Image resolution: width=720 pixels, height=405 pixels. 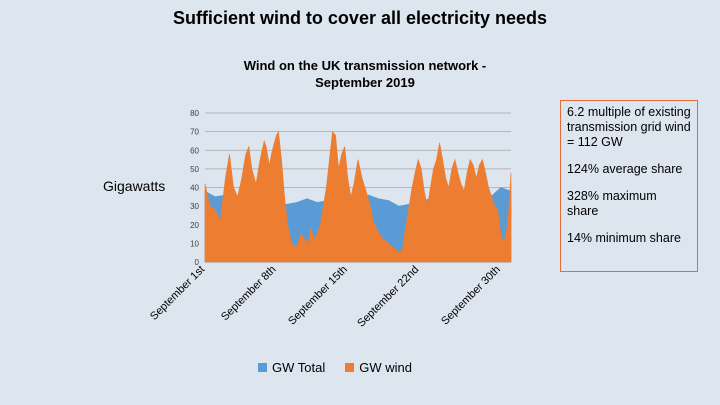 I want to click on legend-item-gw-wind: GW wind, so click(x=378, y=367).